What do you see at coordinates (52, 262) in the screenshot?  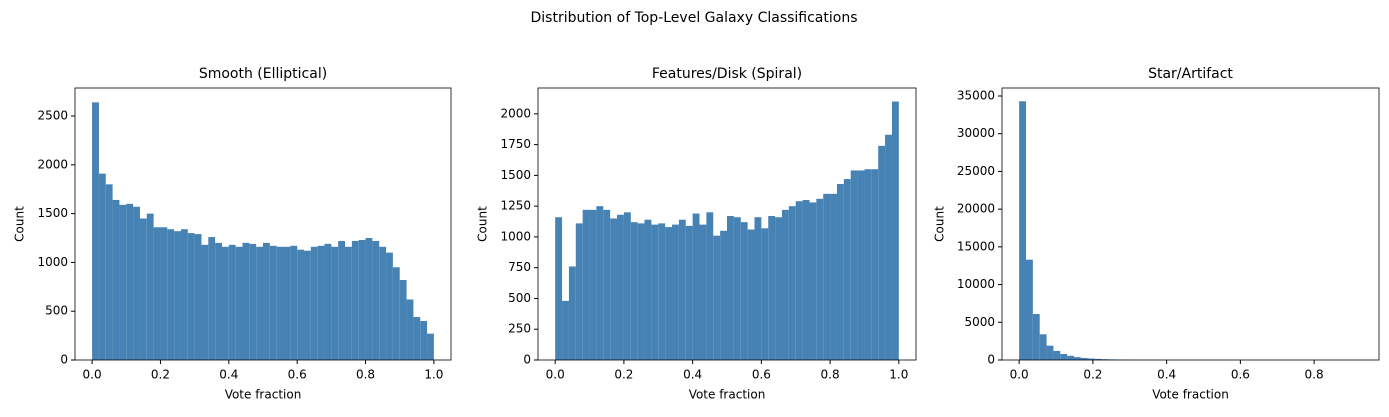 I see `y-tick-label: 1000` at bounding box center [52, 262].